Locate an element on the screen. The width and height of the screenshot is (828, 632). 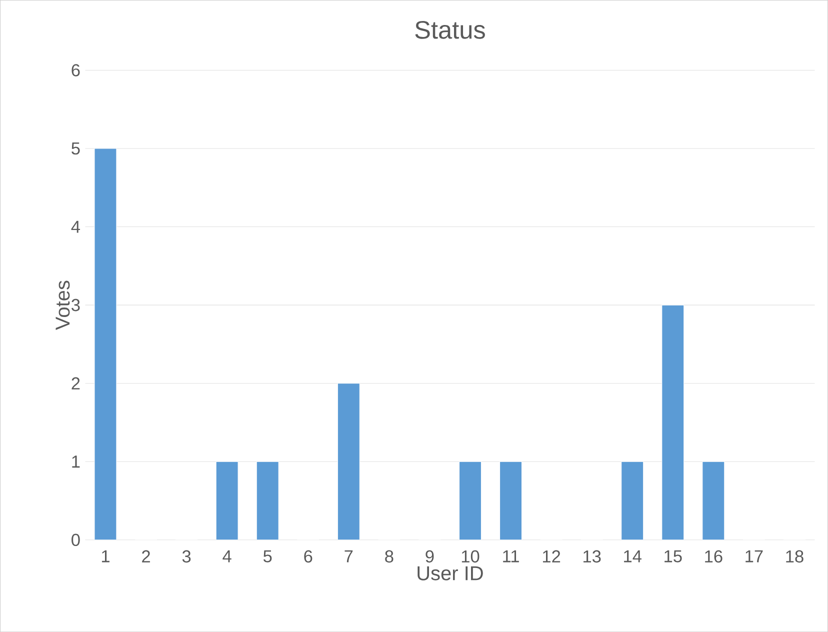
y-tick-label: 0 is located at coordinates (76, 540).